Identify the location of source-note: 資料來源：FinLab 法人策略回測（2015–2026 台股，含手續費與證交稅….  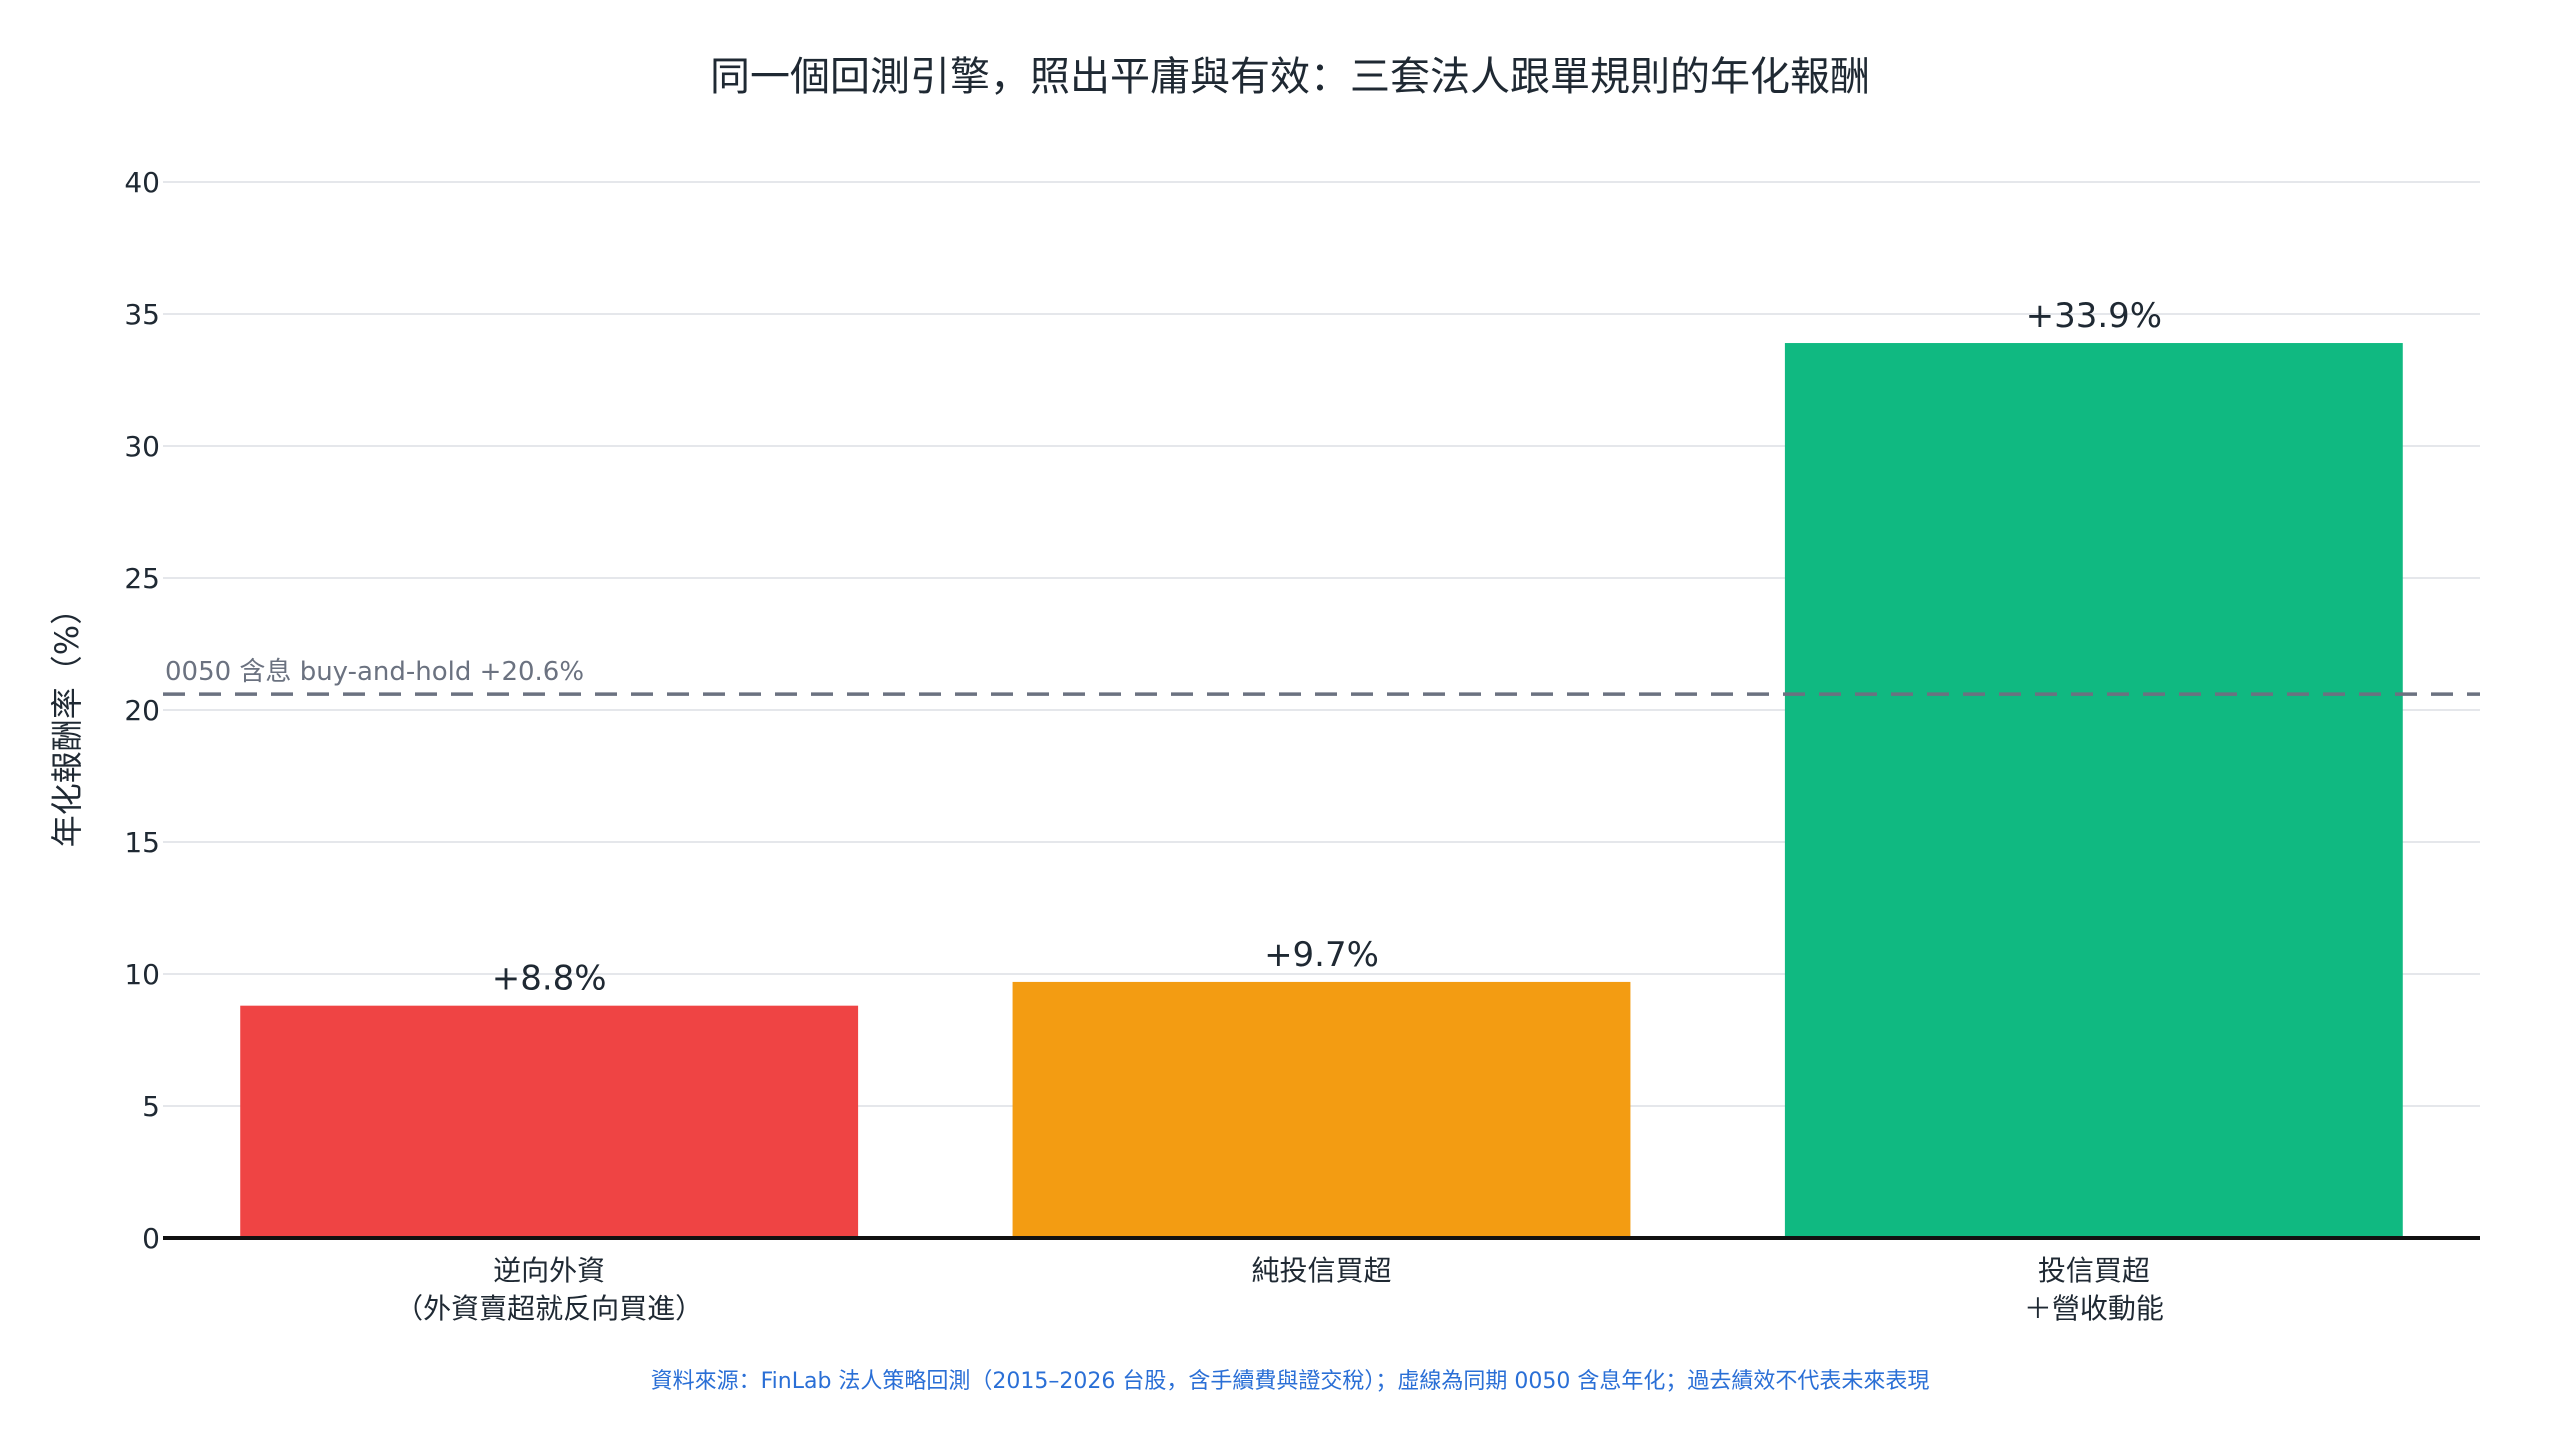
(1290, 1381).